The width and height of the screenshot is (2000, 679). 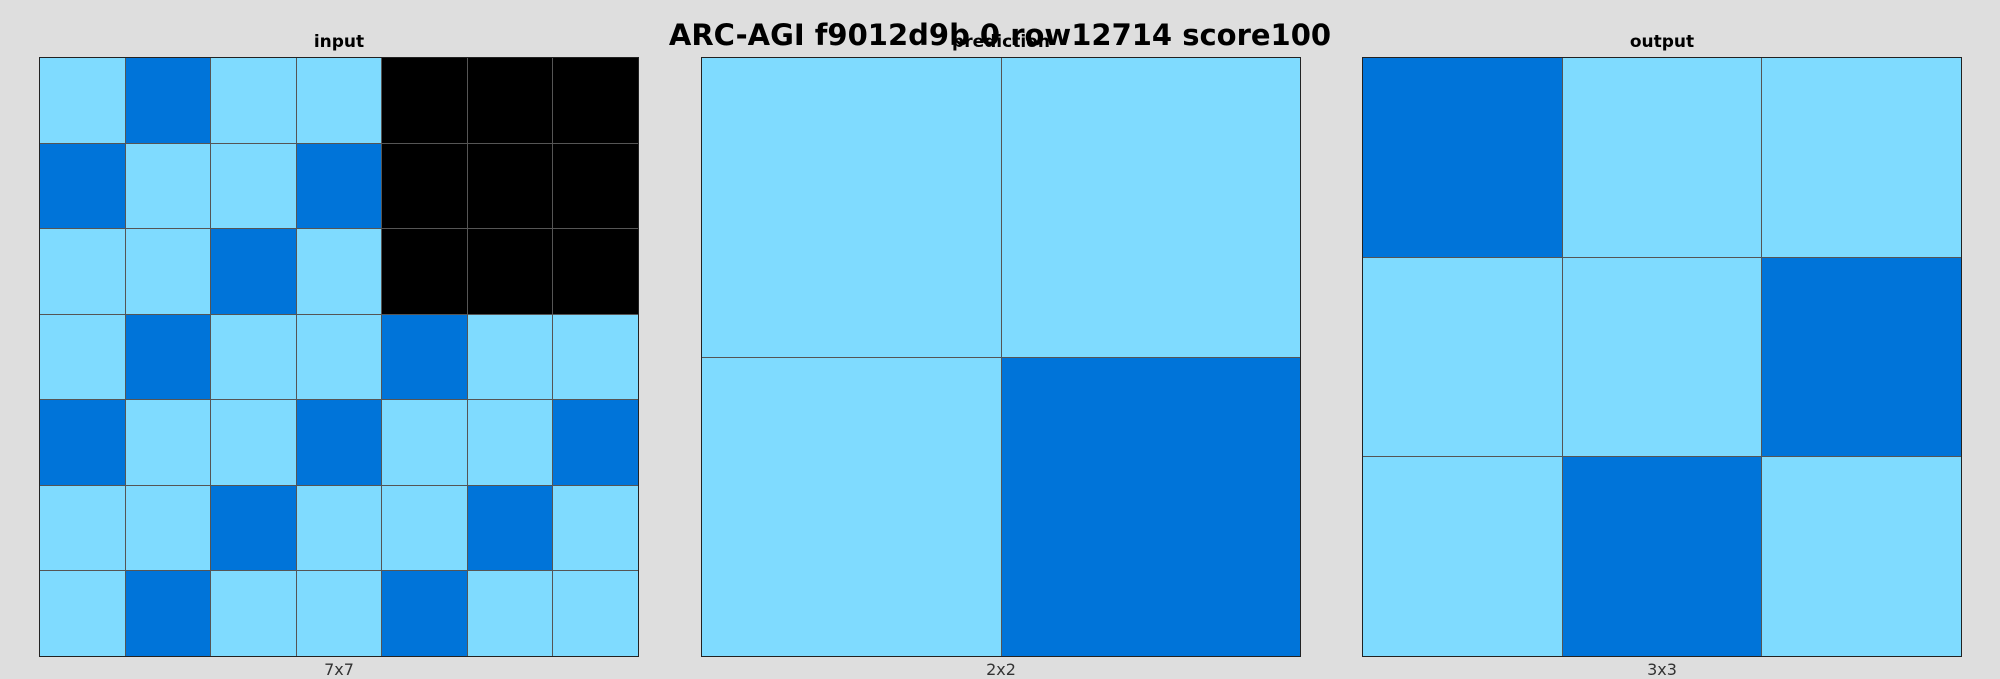 What do you see at coordinates (595, 271) in the screenshot?
I see `input-cell-r2-c6` at bounding box center [595, 271].